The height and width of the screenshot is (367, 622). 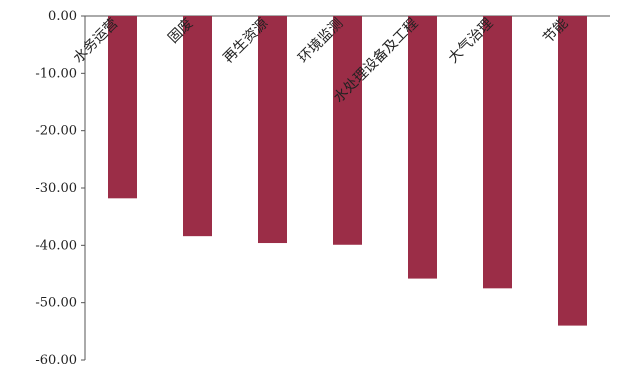 What do you see at coordinates (62, 16) in the screenshot?
I see `y-tick-label: 0.00` at bounding box center [62, 16].